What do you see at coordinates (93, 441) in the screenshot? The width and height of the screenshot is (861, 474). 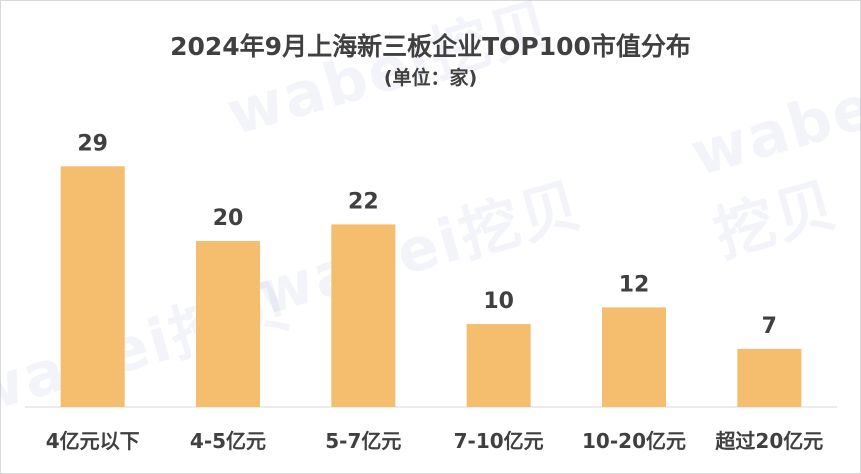 I see `x-tick-label: 4亿元以下` at bounding box center [93, 441].